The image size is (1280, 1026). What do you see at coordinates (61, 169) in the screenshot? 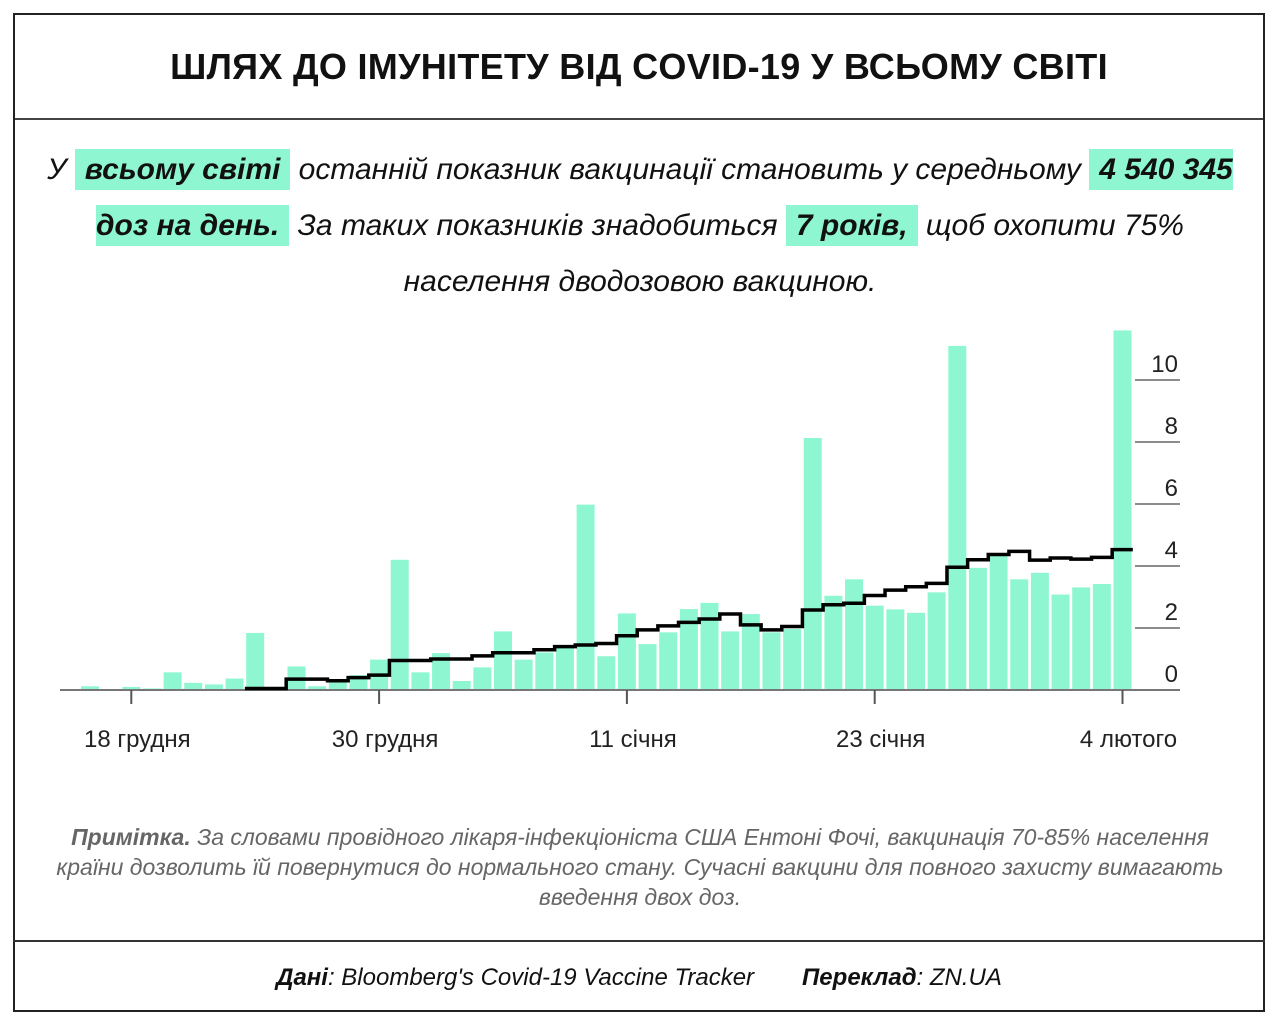
I see `lead-part: У` at bounding box center [61, 169].